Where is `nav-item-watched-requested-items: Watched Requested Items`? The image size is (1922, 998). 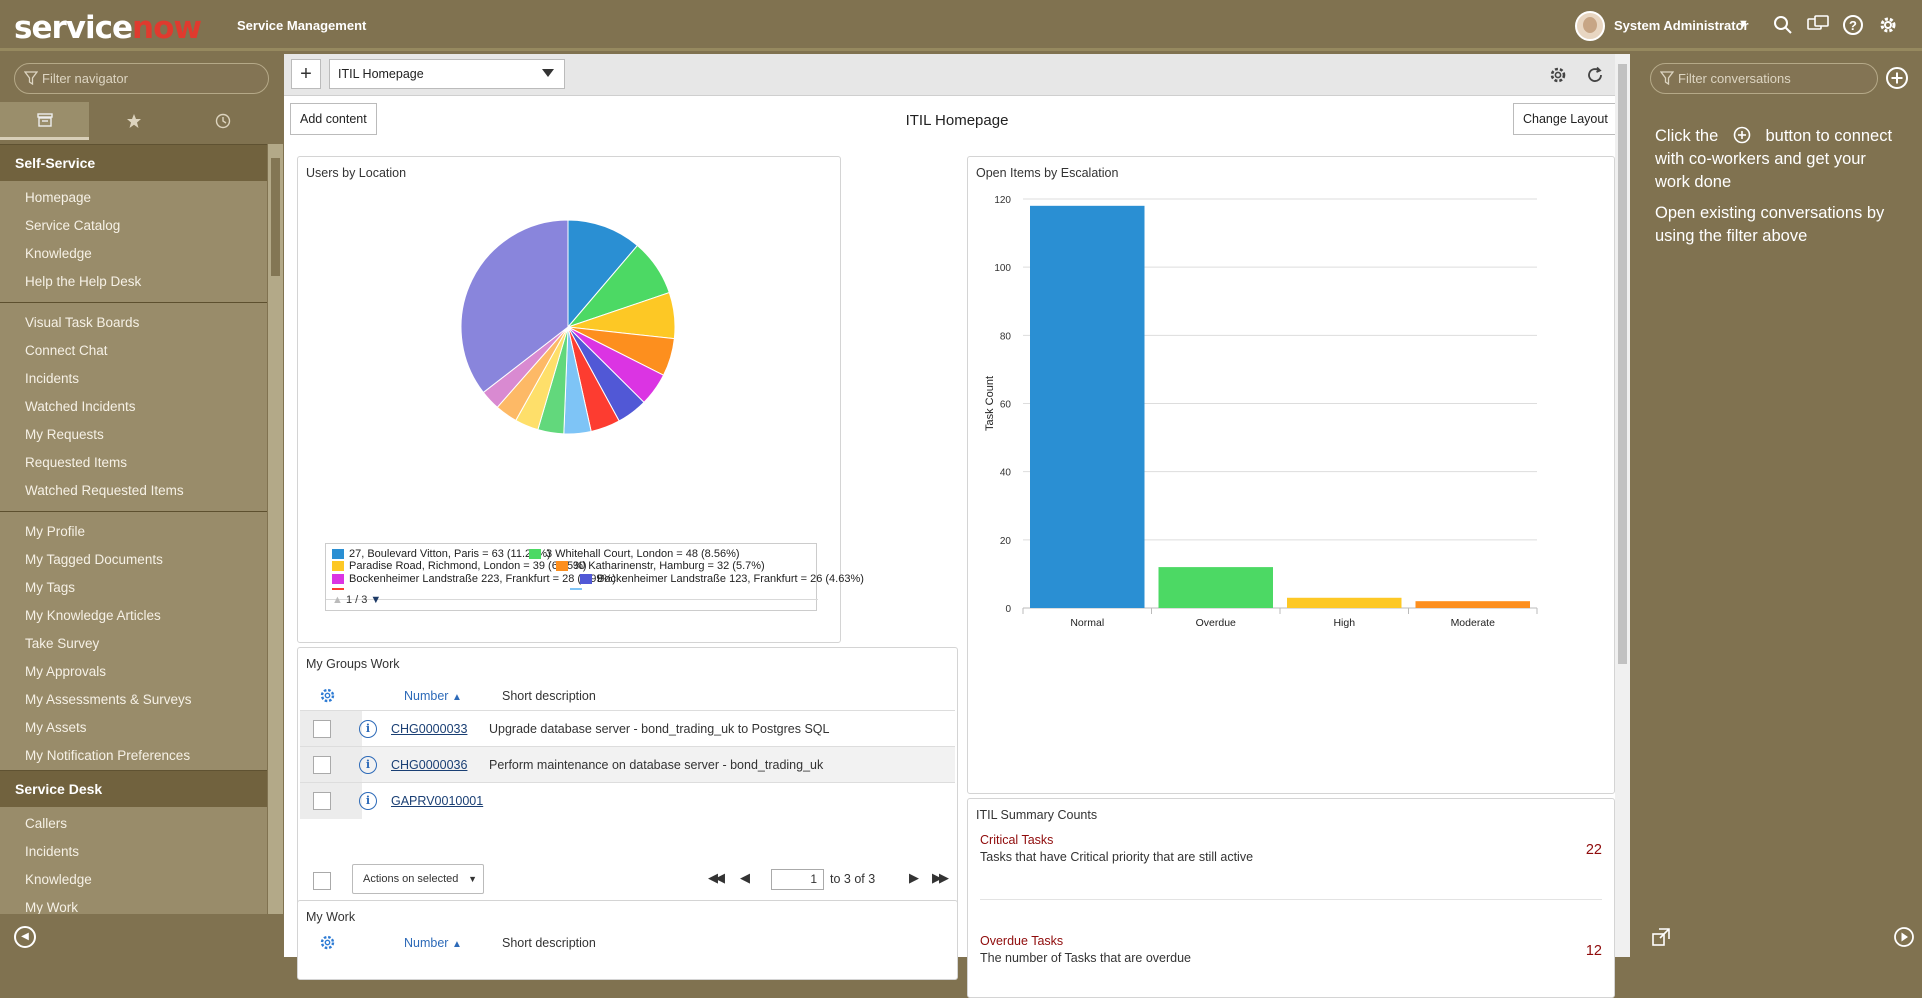
nav-item-watched-requested-items: Watched Requested Items is located at coordinates (104, 490).